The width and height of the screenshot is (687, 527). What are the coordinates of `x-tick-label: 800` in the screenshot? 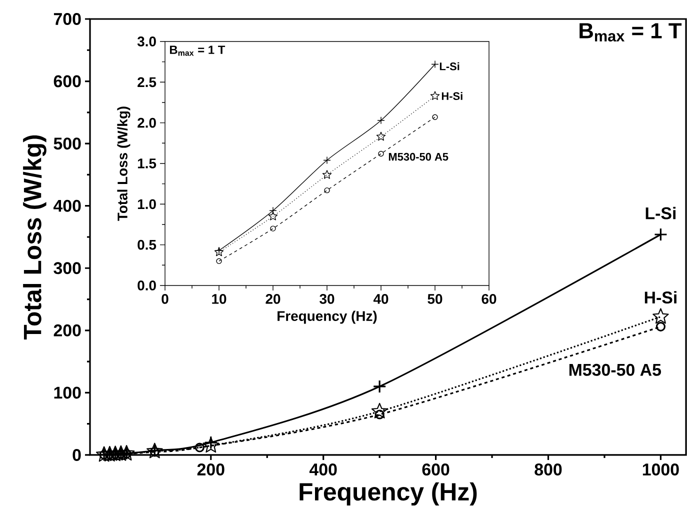 It's located at (548, 470).